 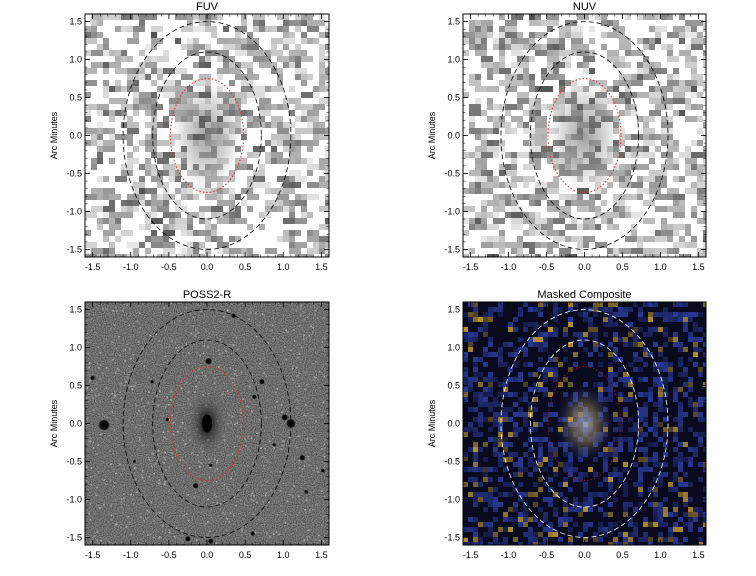 I want to click on composite-image, so click(x=584, y=423).